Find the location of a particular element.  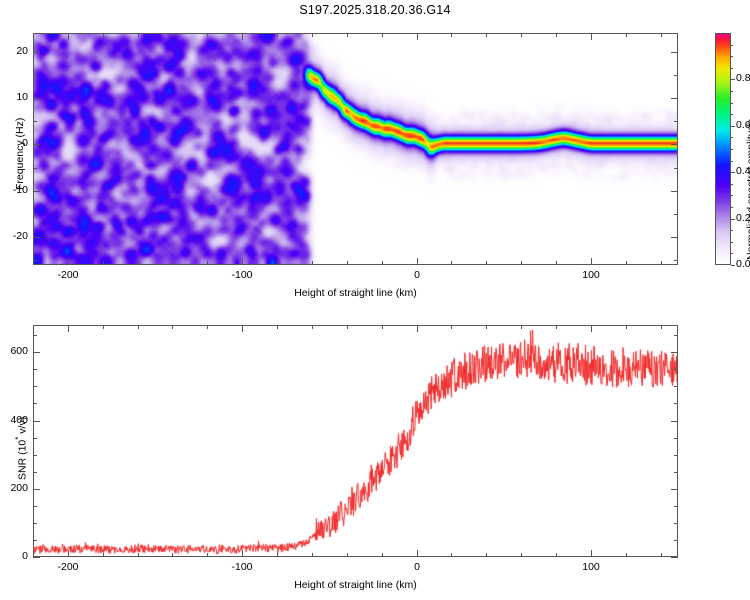

spectrogram-ylabel: Frequency (Hz) is located at coordinates (20, 153).